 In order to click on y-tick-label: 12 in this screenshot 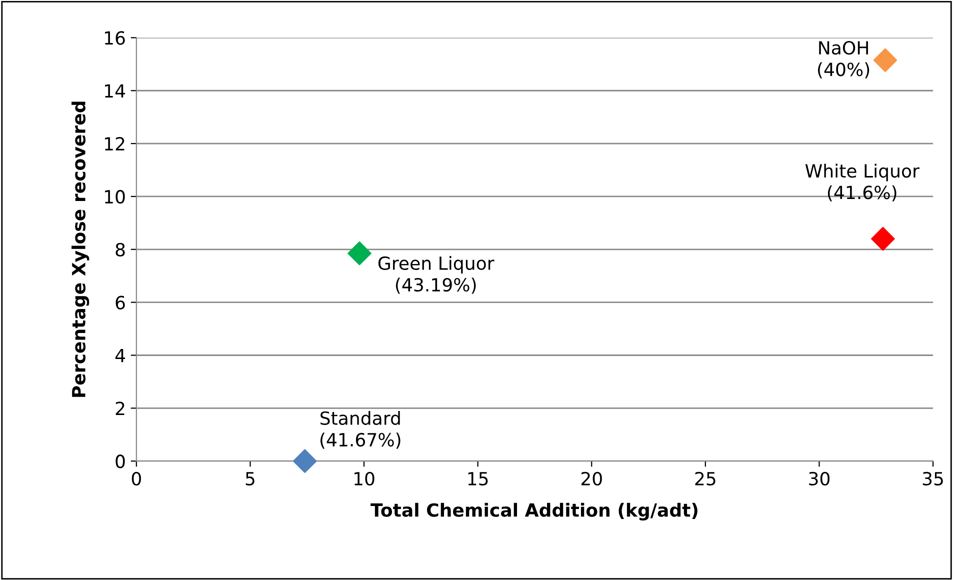, I will do `click(114, 143)`.